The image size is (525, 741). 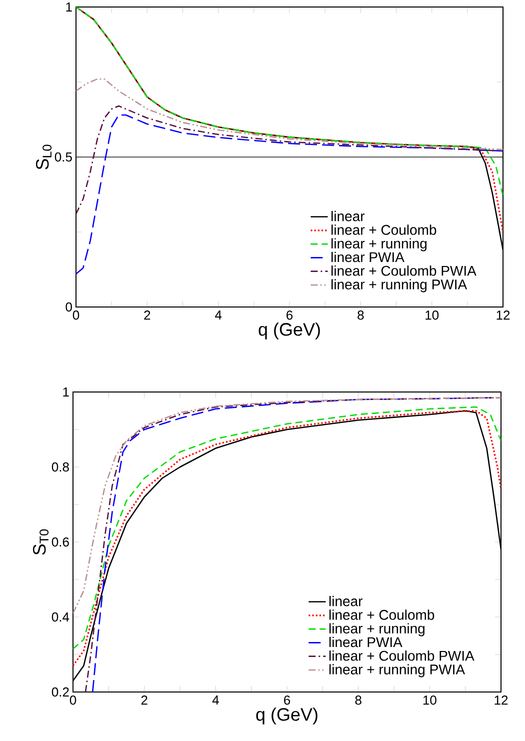 I want to click on y-tick-label: 0.8, so click(x=60, y=467).